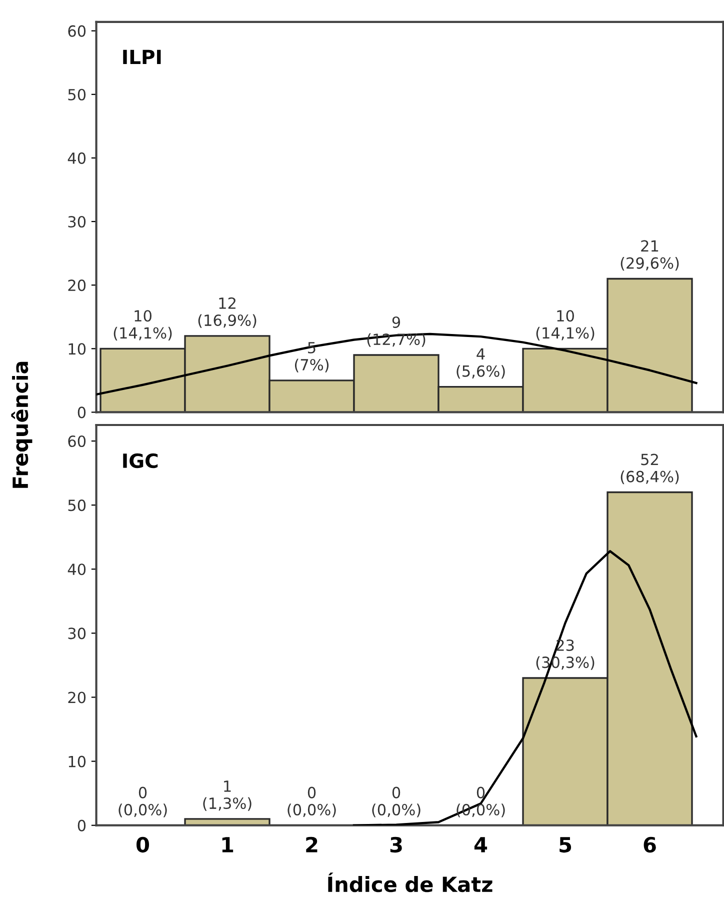  I want to click on line-series, so click(525, 688).